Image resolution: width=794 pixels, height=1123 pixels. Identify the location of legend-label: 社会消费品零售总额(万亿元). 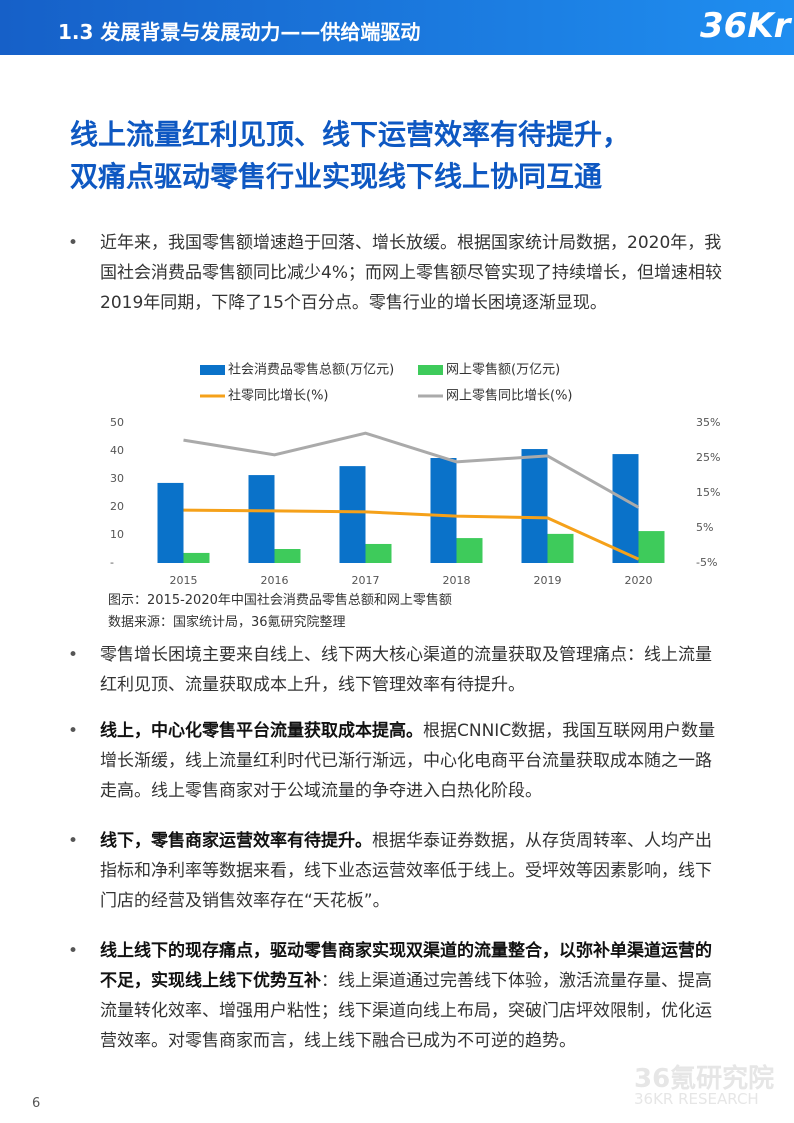
(311, 370).